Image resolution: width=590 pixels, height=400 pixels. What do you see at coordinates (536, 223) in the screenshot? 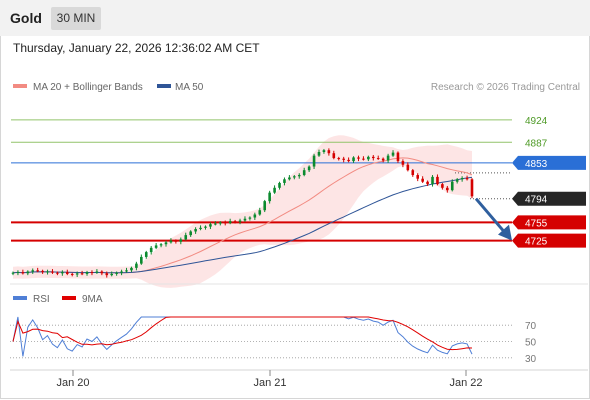
I see `level-tag-label: 4755` at bounding box center [536, 223].